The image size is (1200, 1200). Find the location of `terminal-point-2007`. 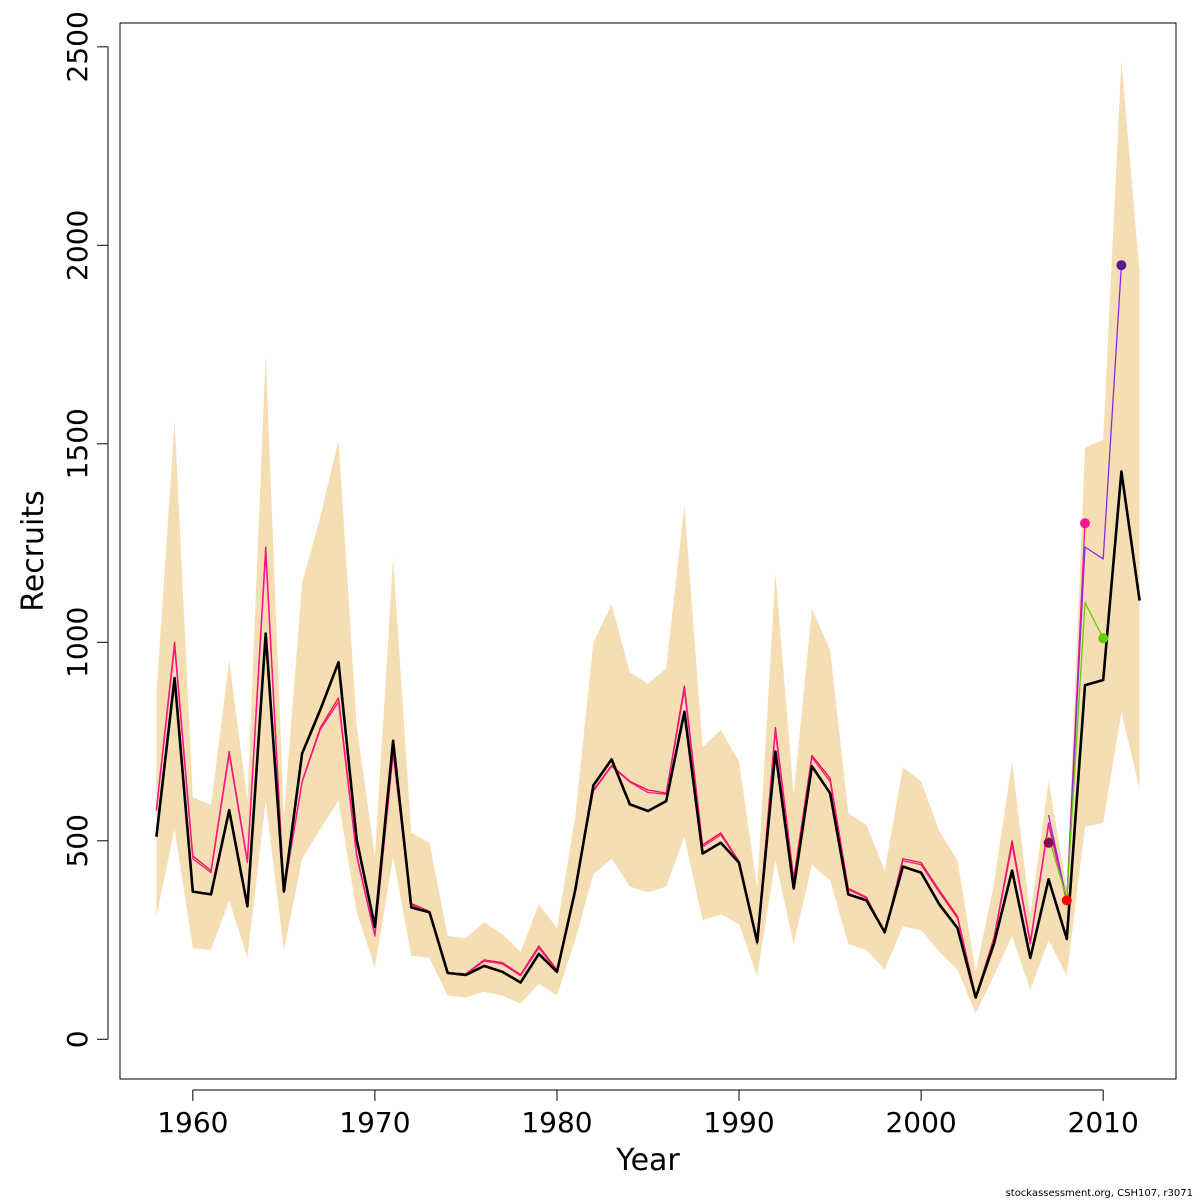

terminal-point-2007 is located at coordinates (1048, 842).